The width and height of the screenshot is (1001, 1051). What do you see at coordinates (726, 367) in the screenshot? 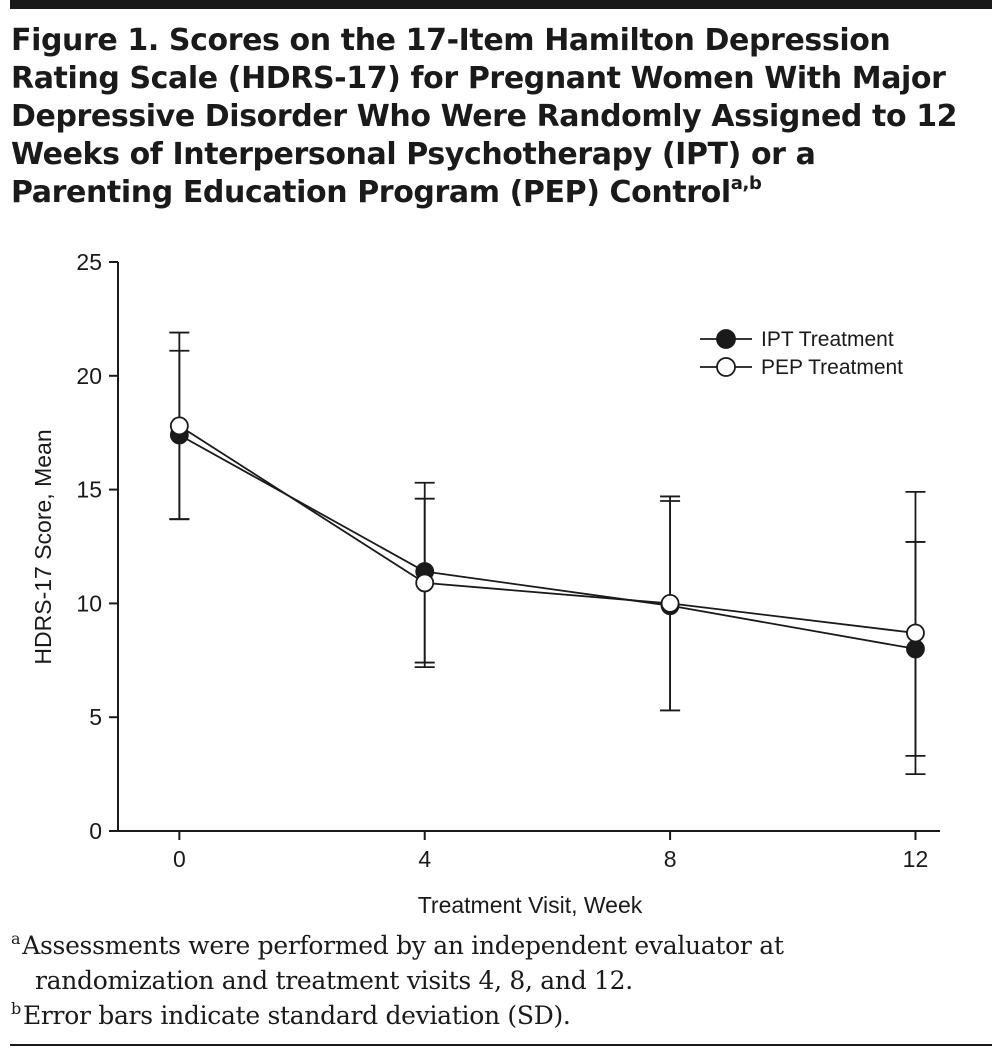
I see `legend-pep-marker` at bounding box center [726, 367].